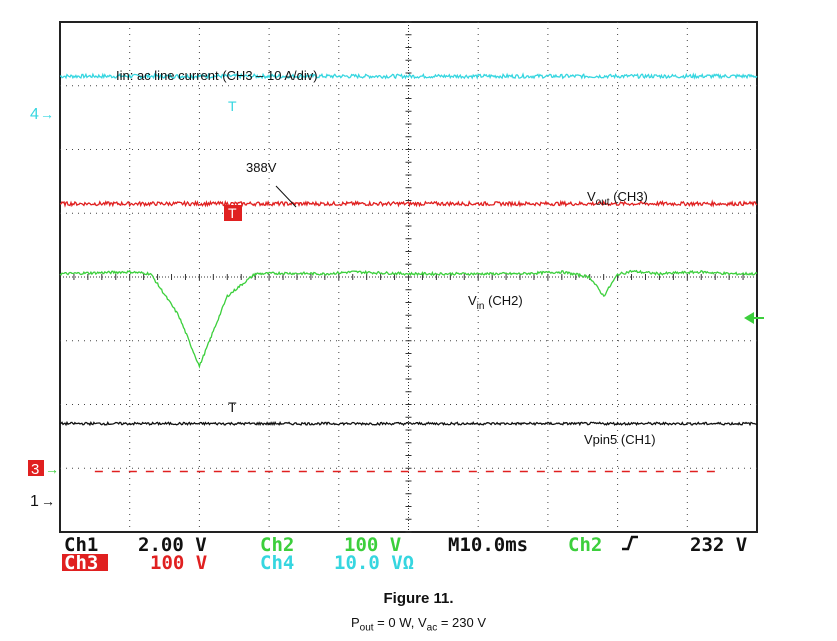 The width and height of the screenshot is (837, 641). I want to click on ch4-marker: 4 →, so click(42, 114).